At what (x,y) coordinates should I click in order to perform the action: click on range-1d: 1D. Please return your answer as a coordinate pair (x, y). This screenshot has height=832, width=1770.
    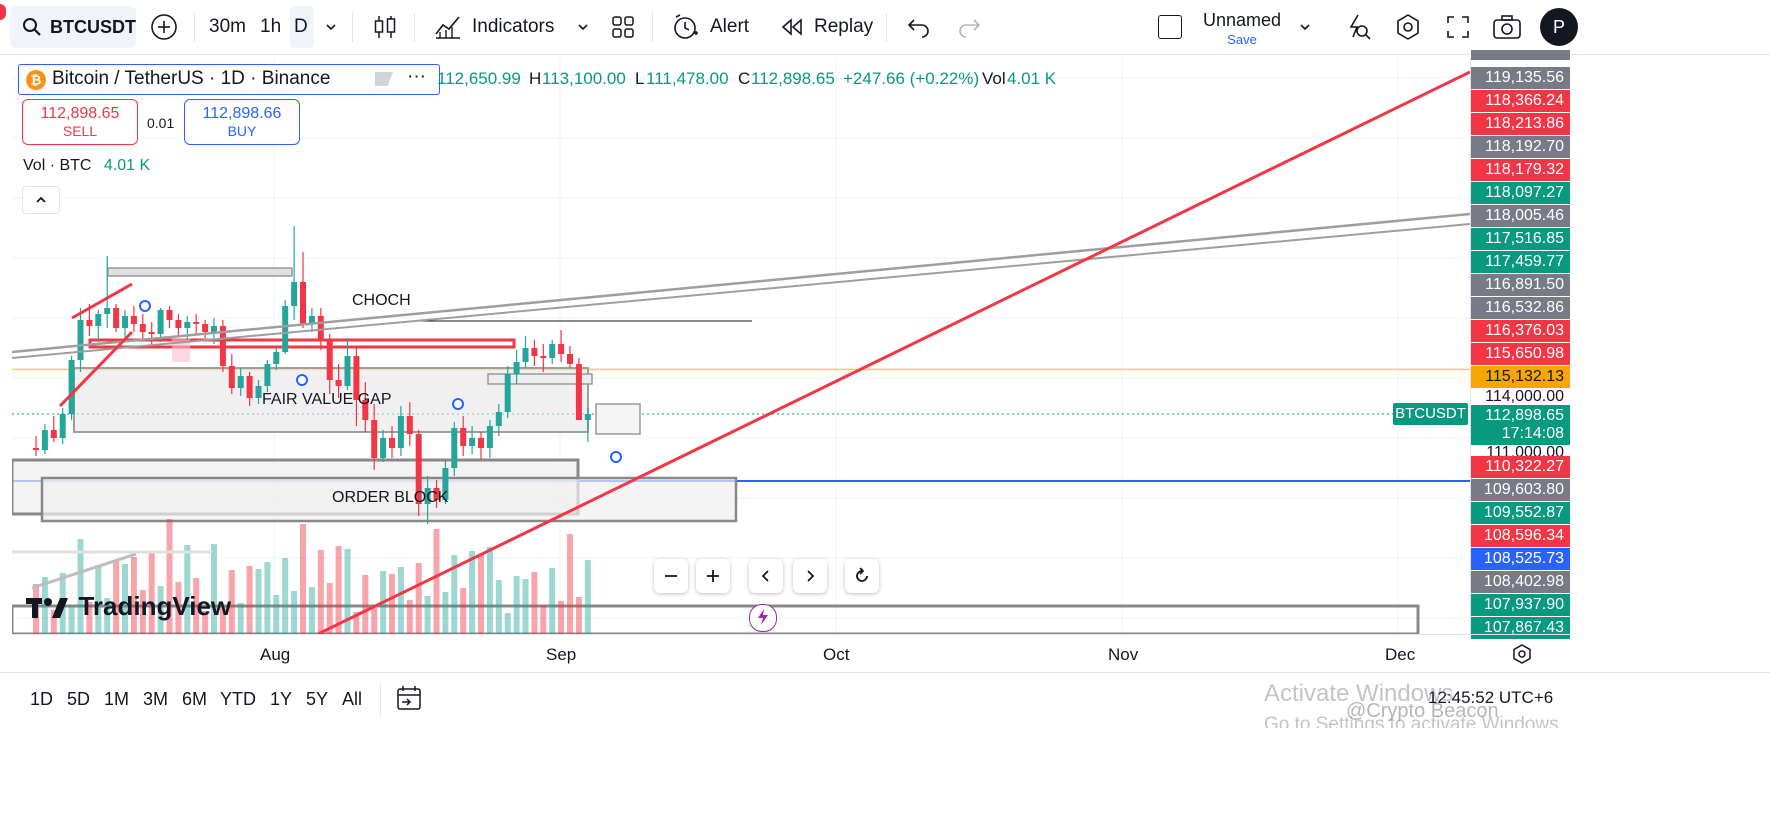
    Looking at the image, I should click on (42, 699).